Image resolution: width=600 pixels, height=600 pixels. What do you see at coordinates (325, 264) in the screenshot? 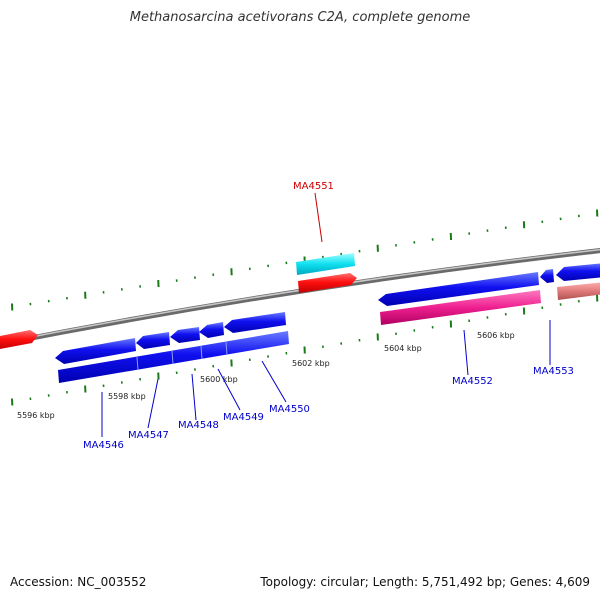
I see `feature-cyan-ma4551` at bounding box center [325, 264].